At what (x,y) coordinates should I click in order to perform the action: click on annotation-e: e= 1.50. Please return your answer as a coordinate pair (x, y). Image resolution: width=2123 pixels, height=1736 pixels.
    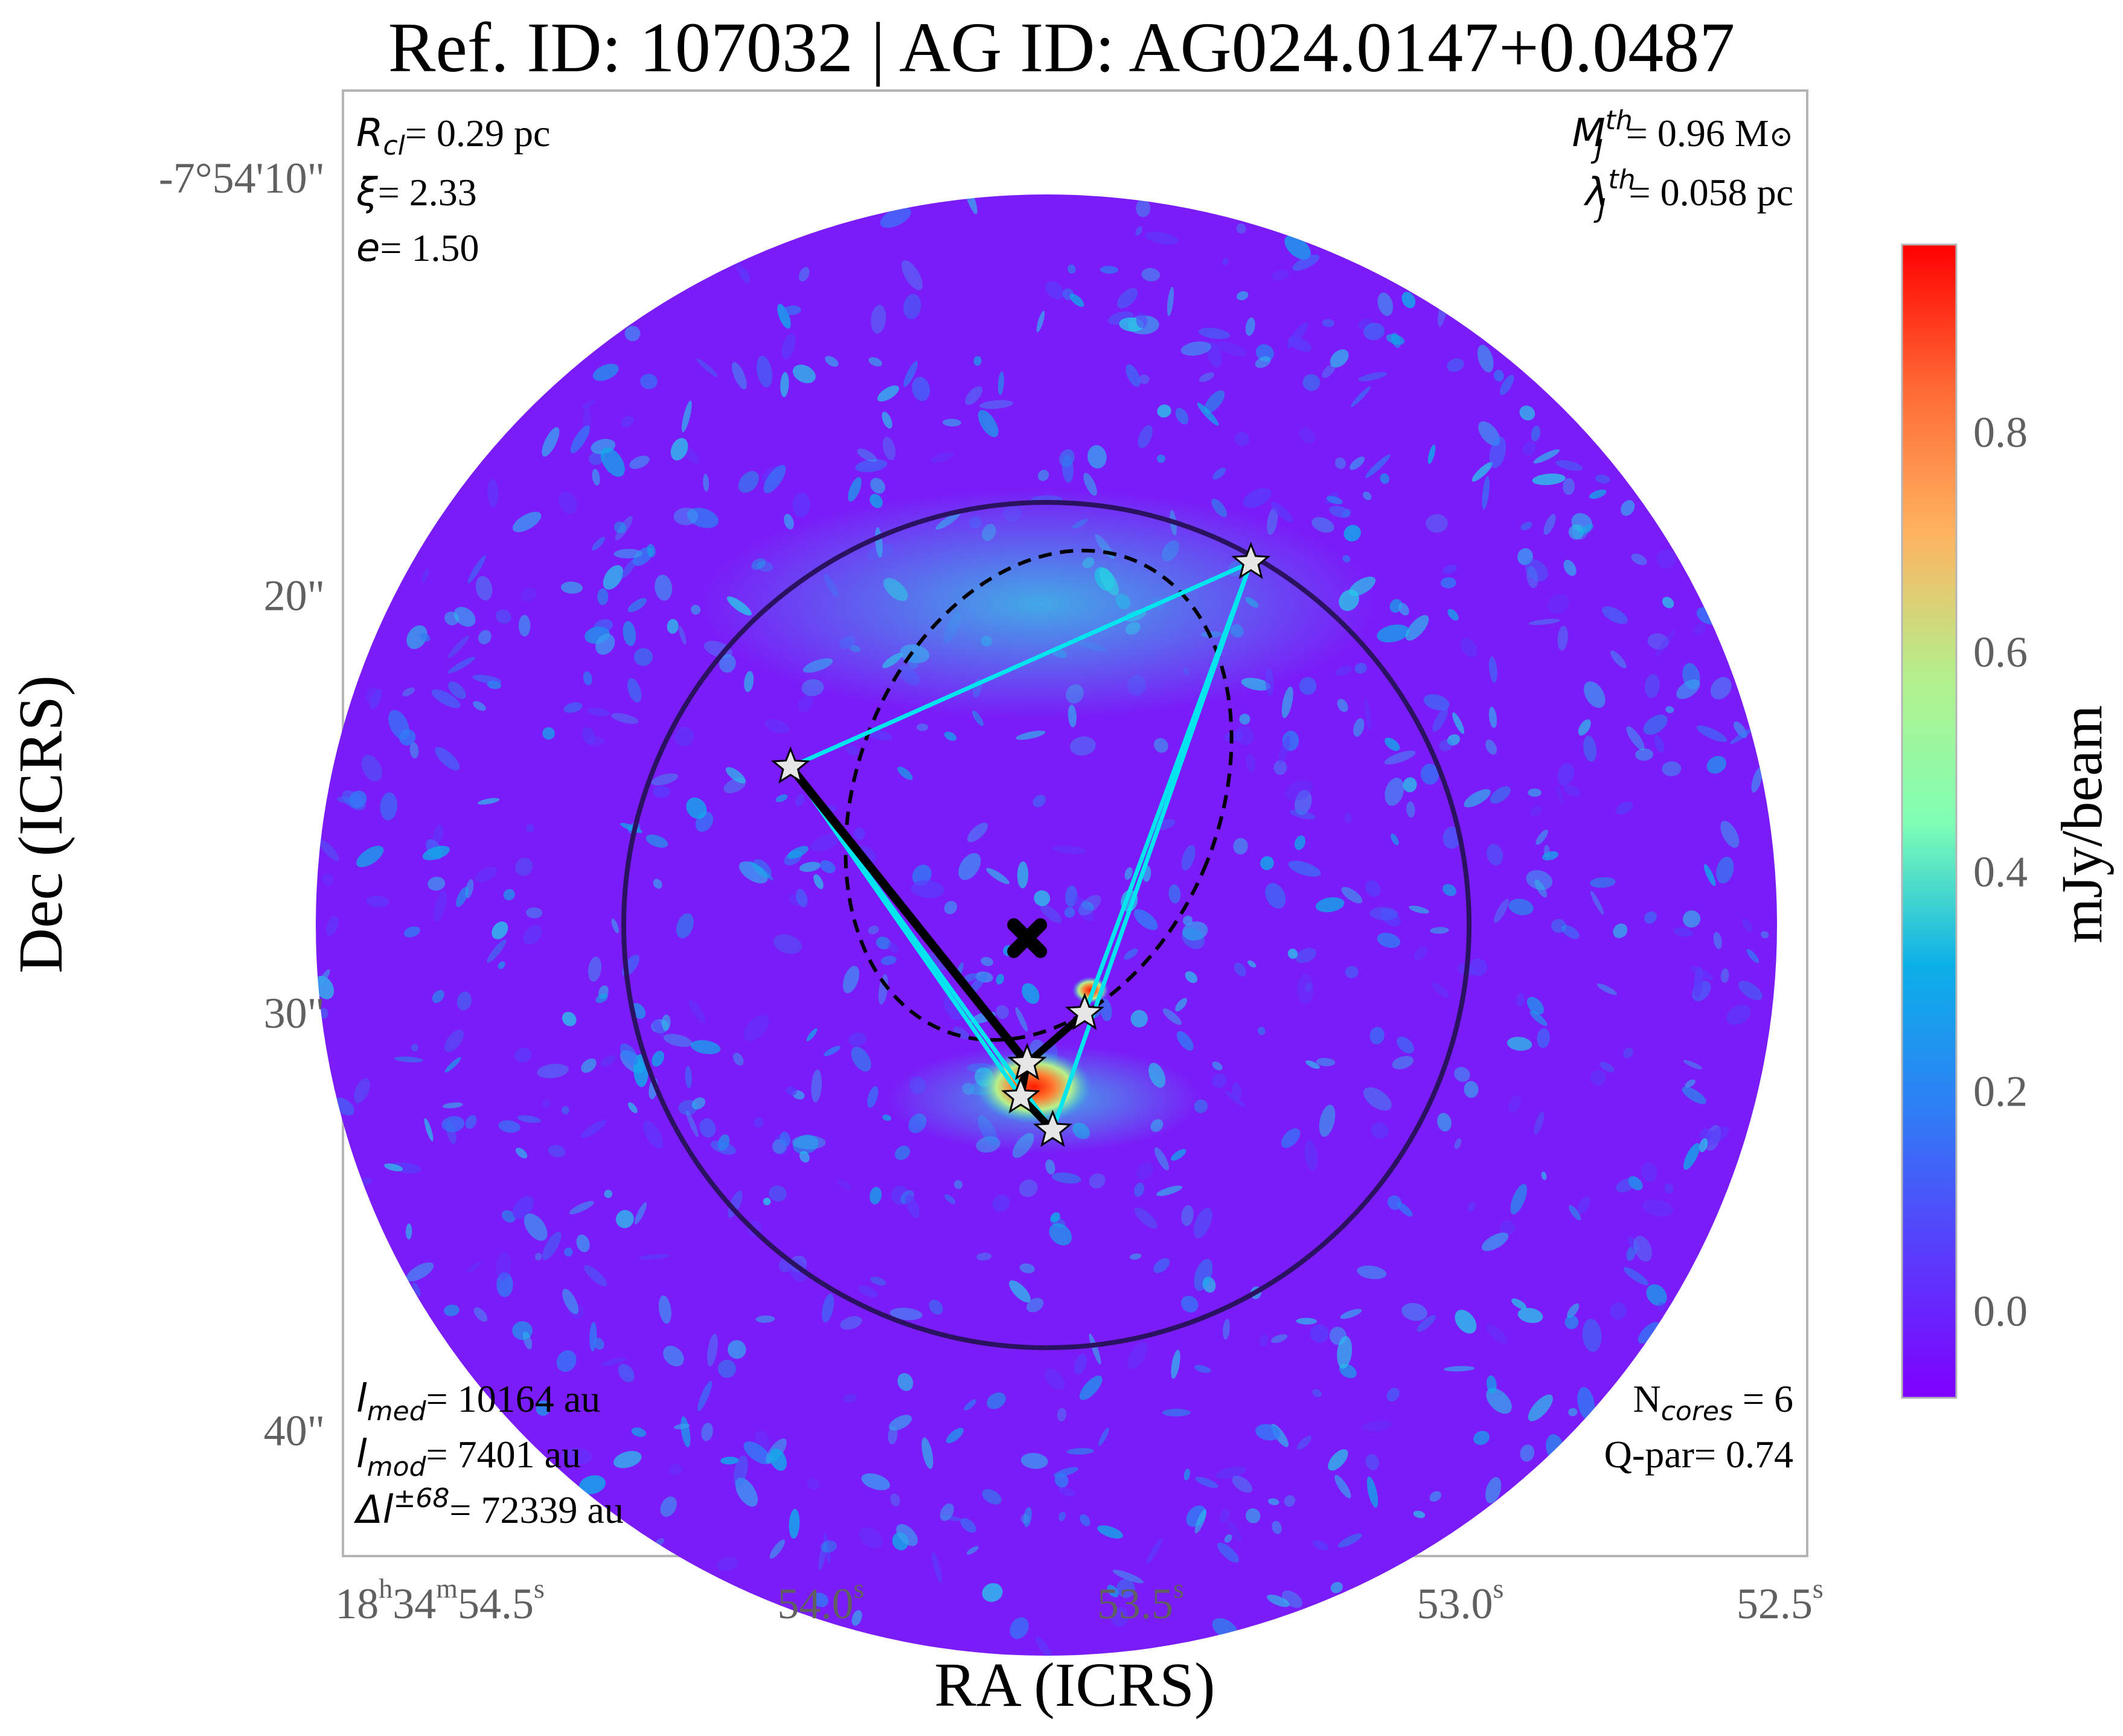
    Looking at the image, I should click on (417, 248).